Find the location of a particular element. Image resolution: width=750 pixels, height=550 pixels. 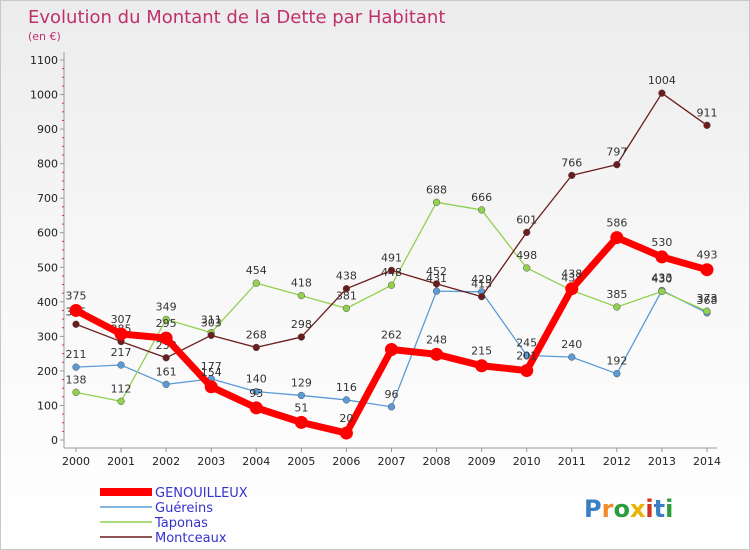

data-label: 452 is located at coordinates (436, 271).